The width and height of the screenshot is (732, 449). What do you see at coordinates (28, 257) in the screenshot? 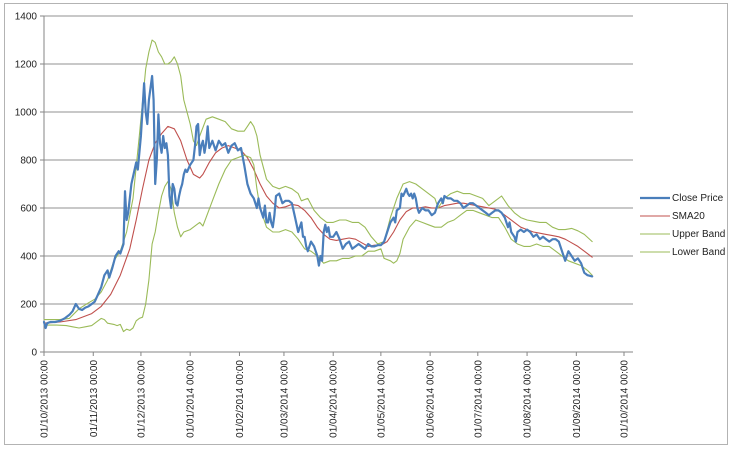
I see `y-tick-label: 400` at bounding box center [28, 257].